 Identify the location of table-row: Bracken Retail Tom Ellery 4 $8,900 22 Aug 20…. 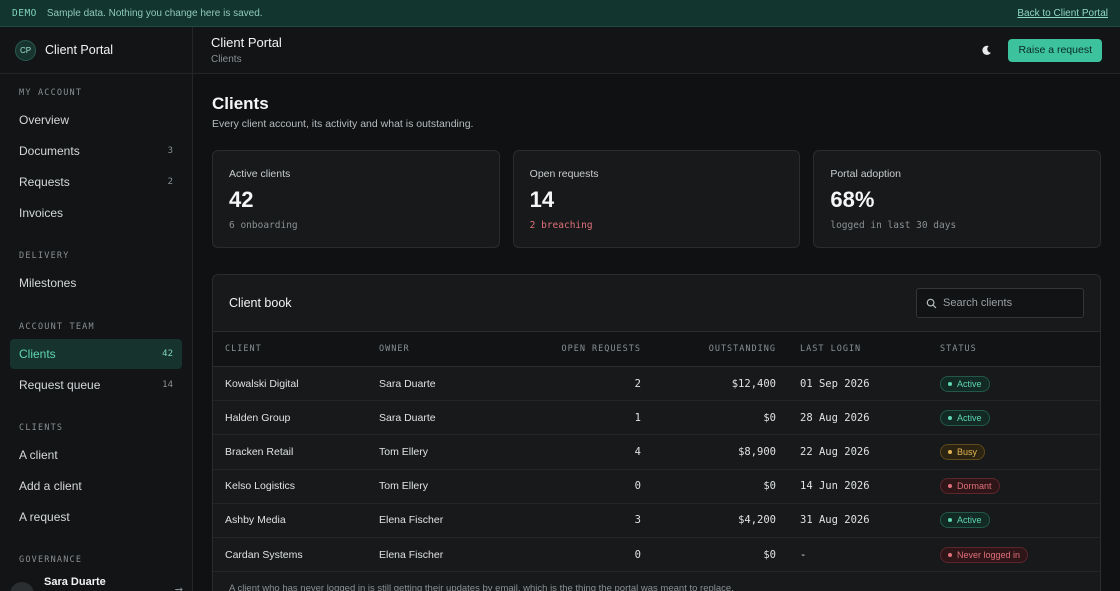
(656, 452).